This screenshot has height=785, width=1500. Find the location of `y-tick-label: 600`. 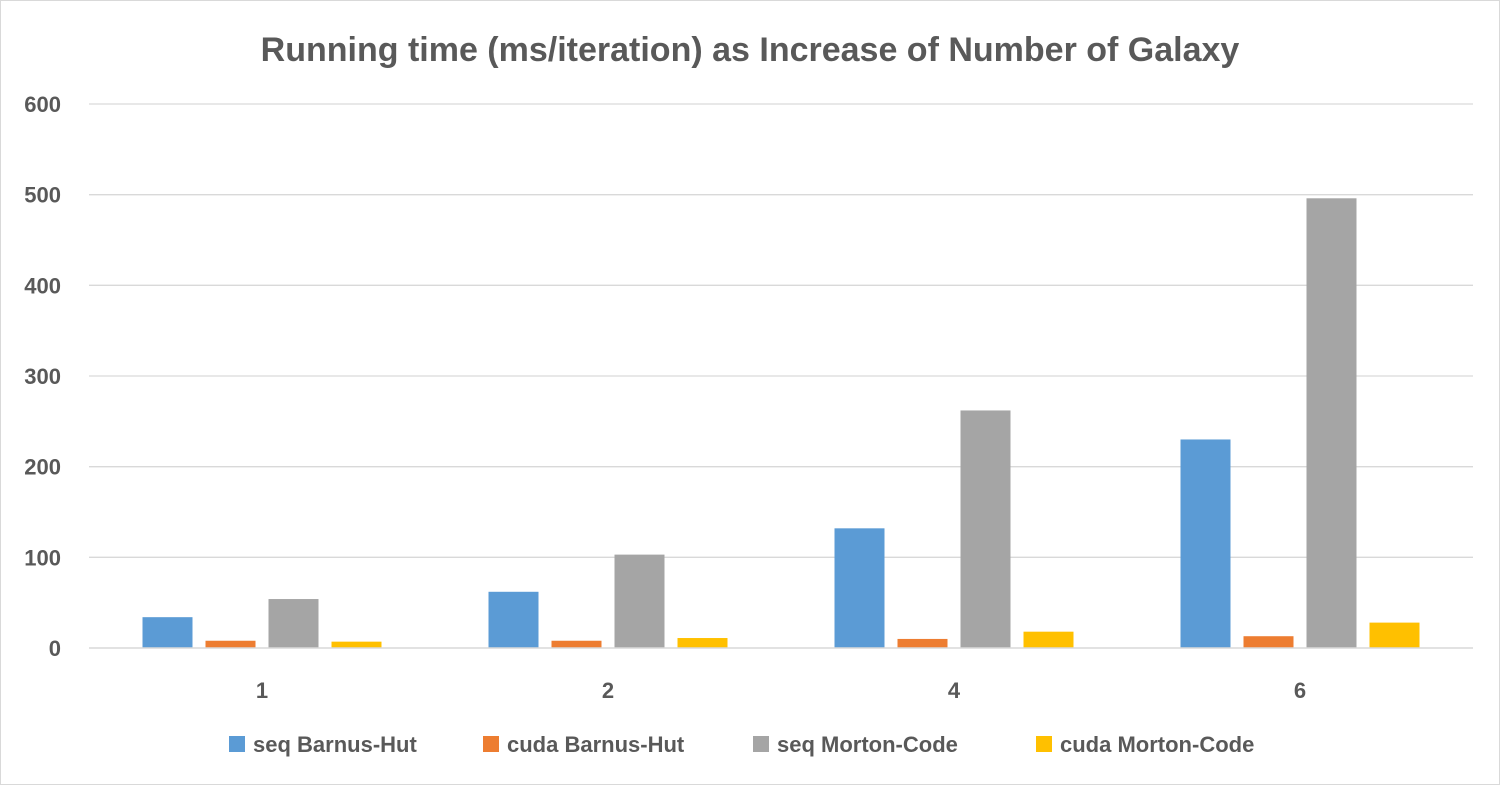

y-tick-label: 600 is located at coordinates (42, 104).